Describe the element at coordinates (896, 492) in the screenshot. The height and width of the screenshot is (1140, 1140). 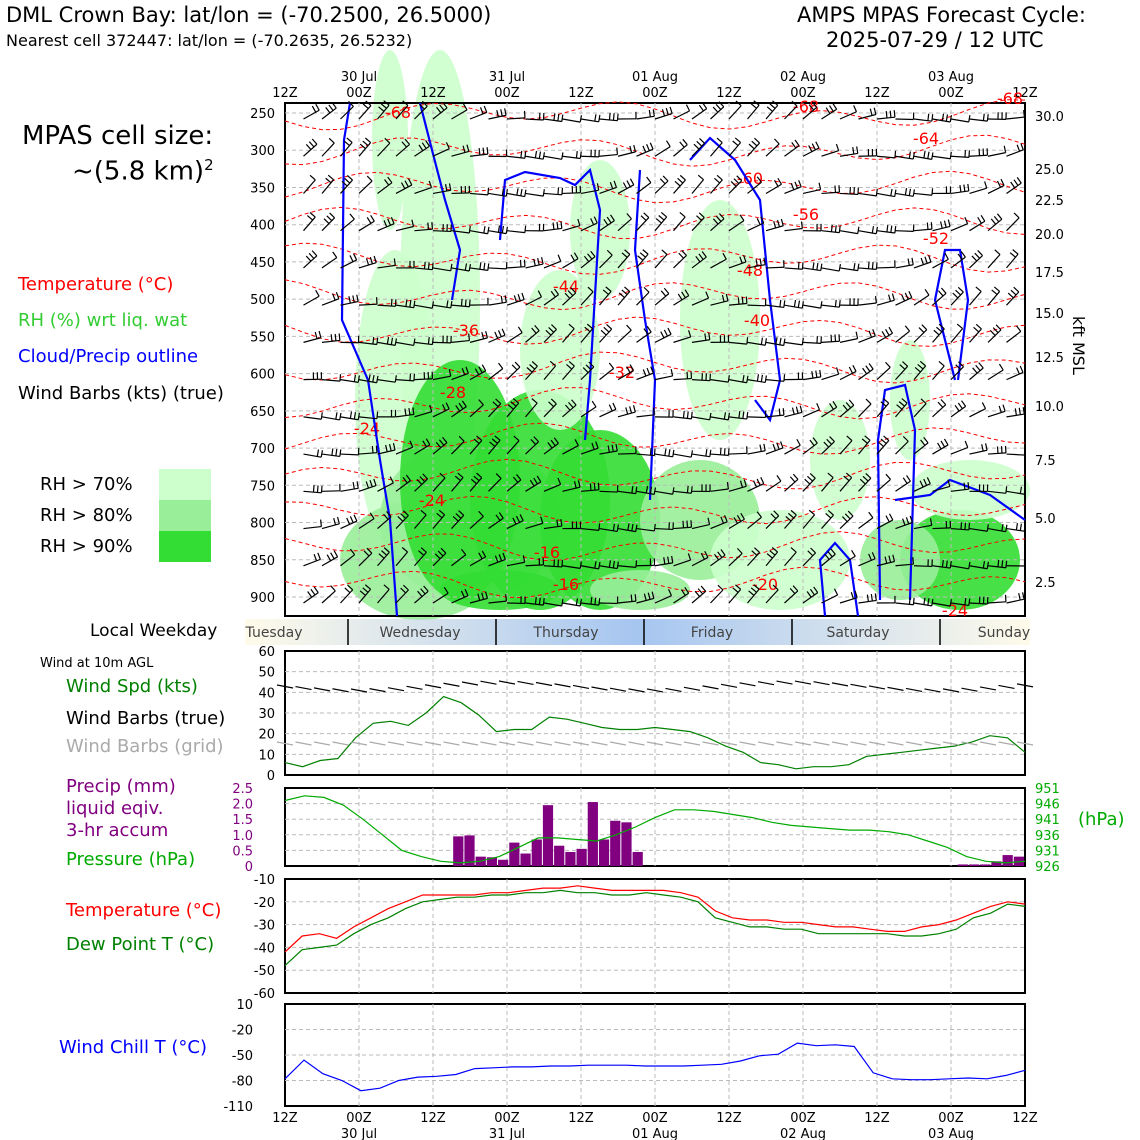
I see `cloud-outline` at that location.